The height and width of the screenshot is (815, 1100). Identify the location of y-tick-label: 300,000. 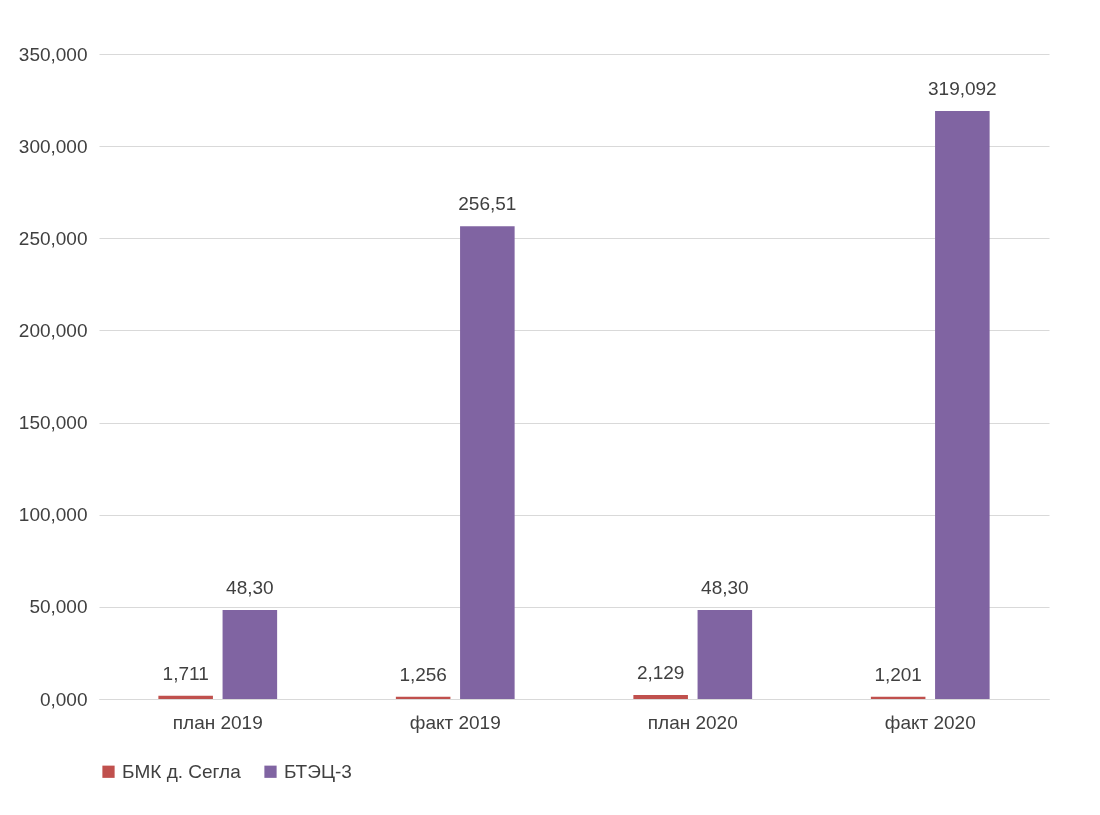
(53, 146).